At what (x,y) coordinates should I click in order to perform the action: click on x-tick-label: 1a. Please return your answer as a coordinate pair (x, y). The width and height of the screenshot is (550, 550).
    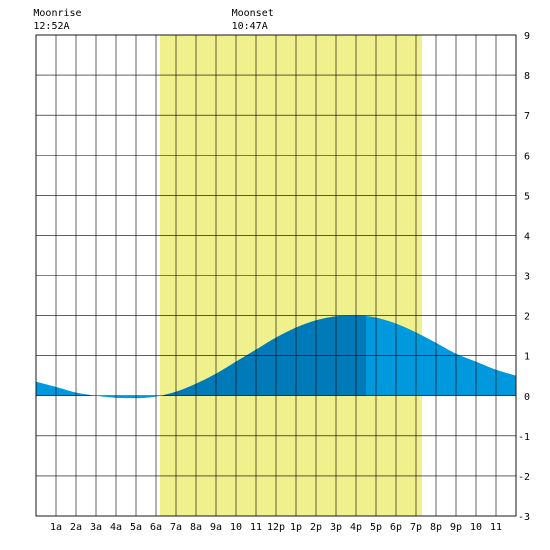
    Looking at the image, I should click on (56, 527).